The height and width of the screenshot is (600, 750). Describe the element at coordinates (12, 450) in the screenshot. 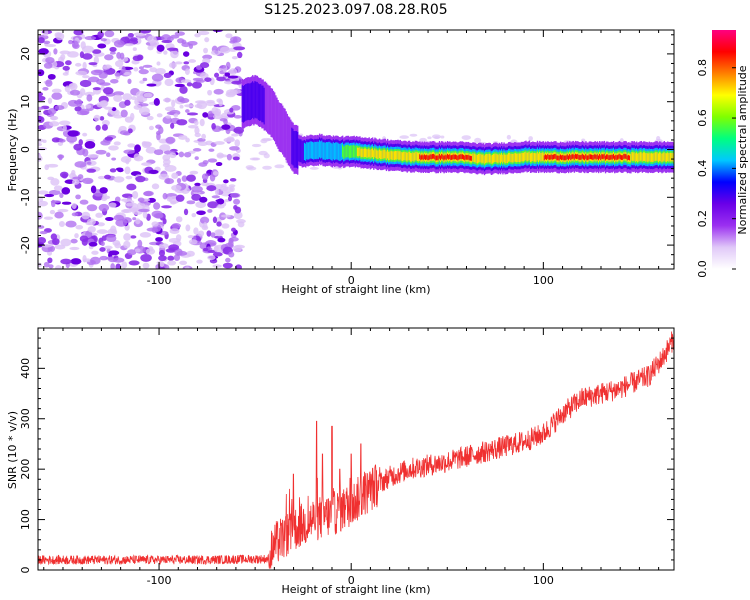

I see `snr-y-axis-label: SNR (10 * v/v)` at that location.